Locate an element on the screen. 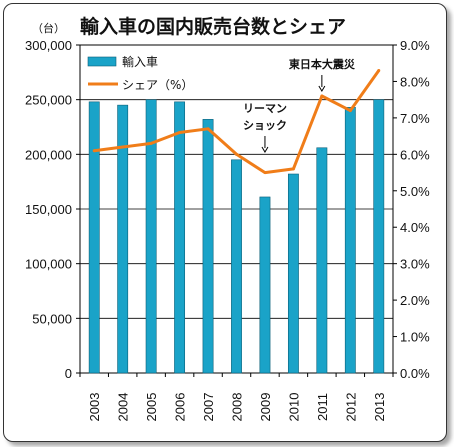  x-tick-label: 2005 is located at coordinates (151, 407).